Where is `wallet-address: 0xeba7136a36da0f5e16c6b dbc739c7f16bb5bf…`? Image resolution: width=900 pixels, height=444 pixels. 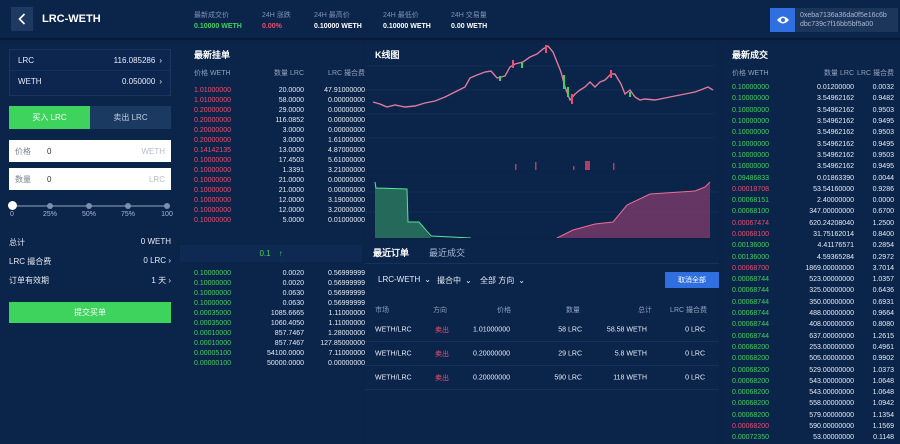 wallet-address: 0xeba7136a36da0f5e16c6b dbc739c7f16bb5bf… is located at coordinates (834, 20).